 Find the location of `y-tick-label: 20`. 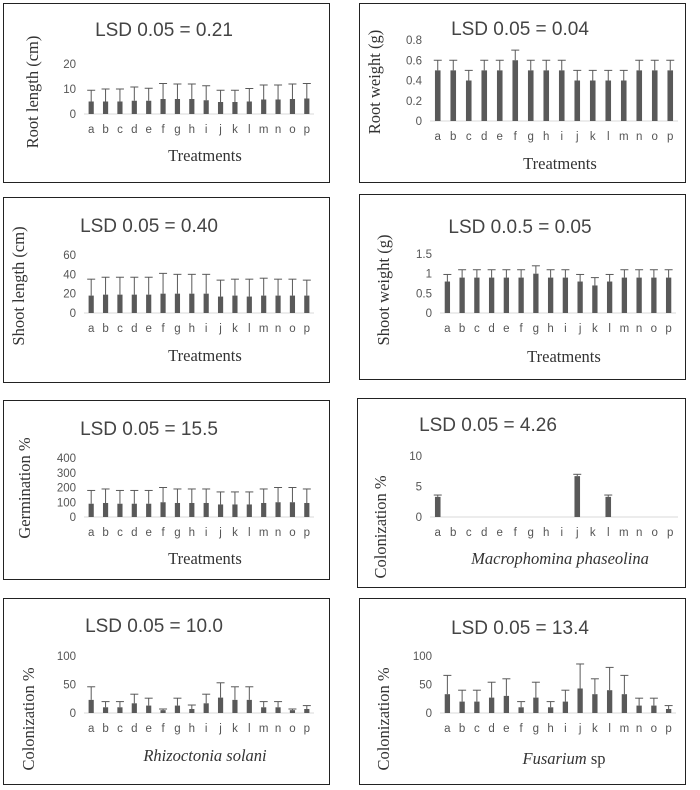

y-tick-label: 20 is located at coordinates (69, 295).